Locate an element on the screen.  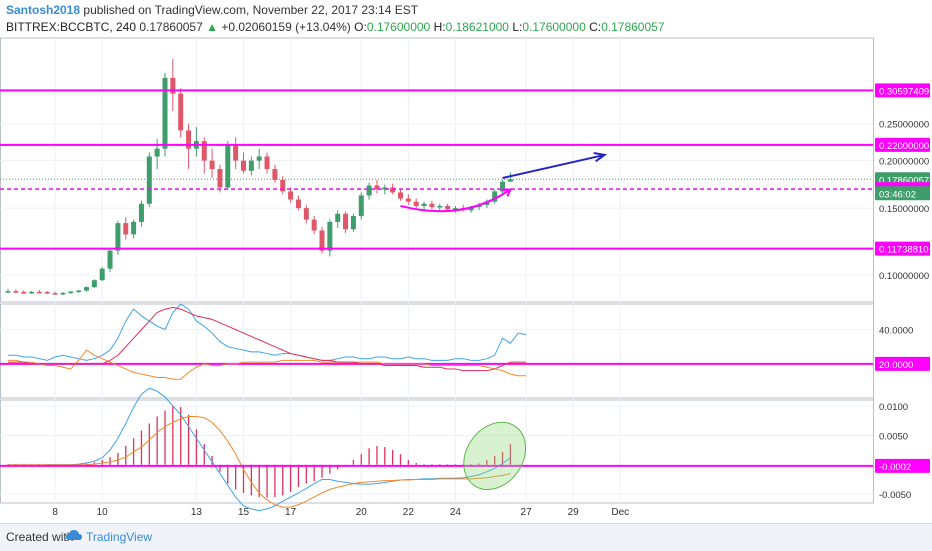
price-tick-label: 0.25000000 is located at coordinates (904, 125).